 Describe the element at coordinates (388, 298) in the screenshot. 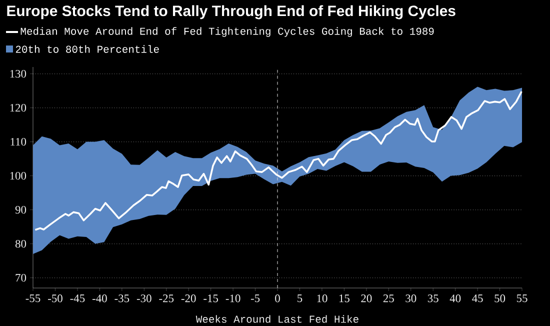

I see `x-tick-label: 25` at that location.